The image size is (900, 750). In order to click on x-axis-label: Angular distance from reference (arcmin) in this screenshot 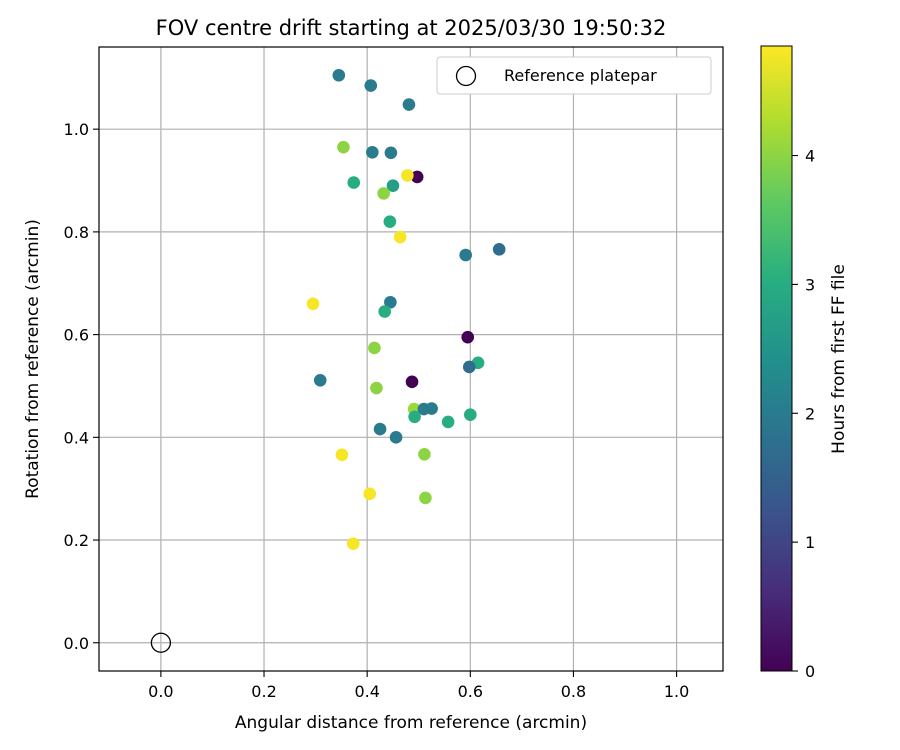, I will do `click(411, 723)`.